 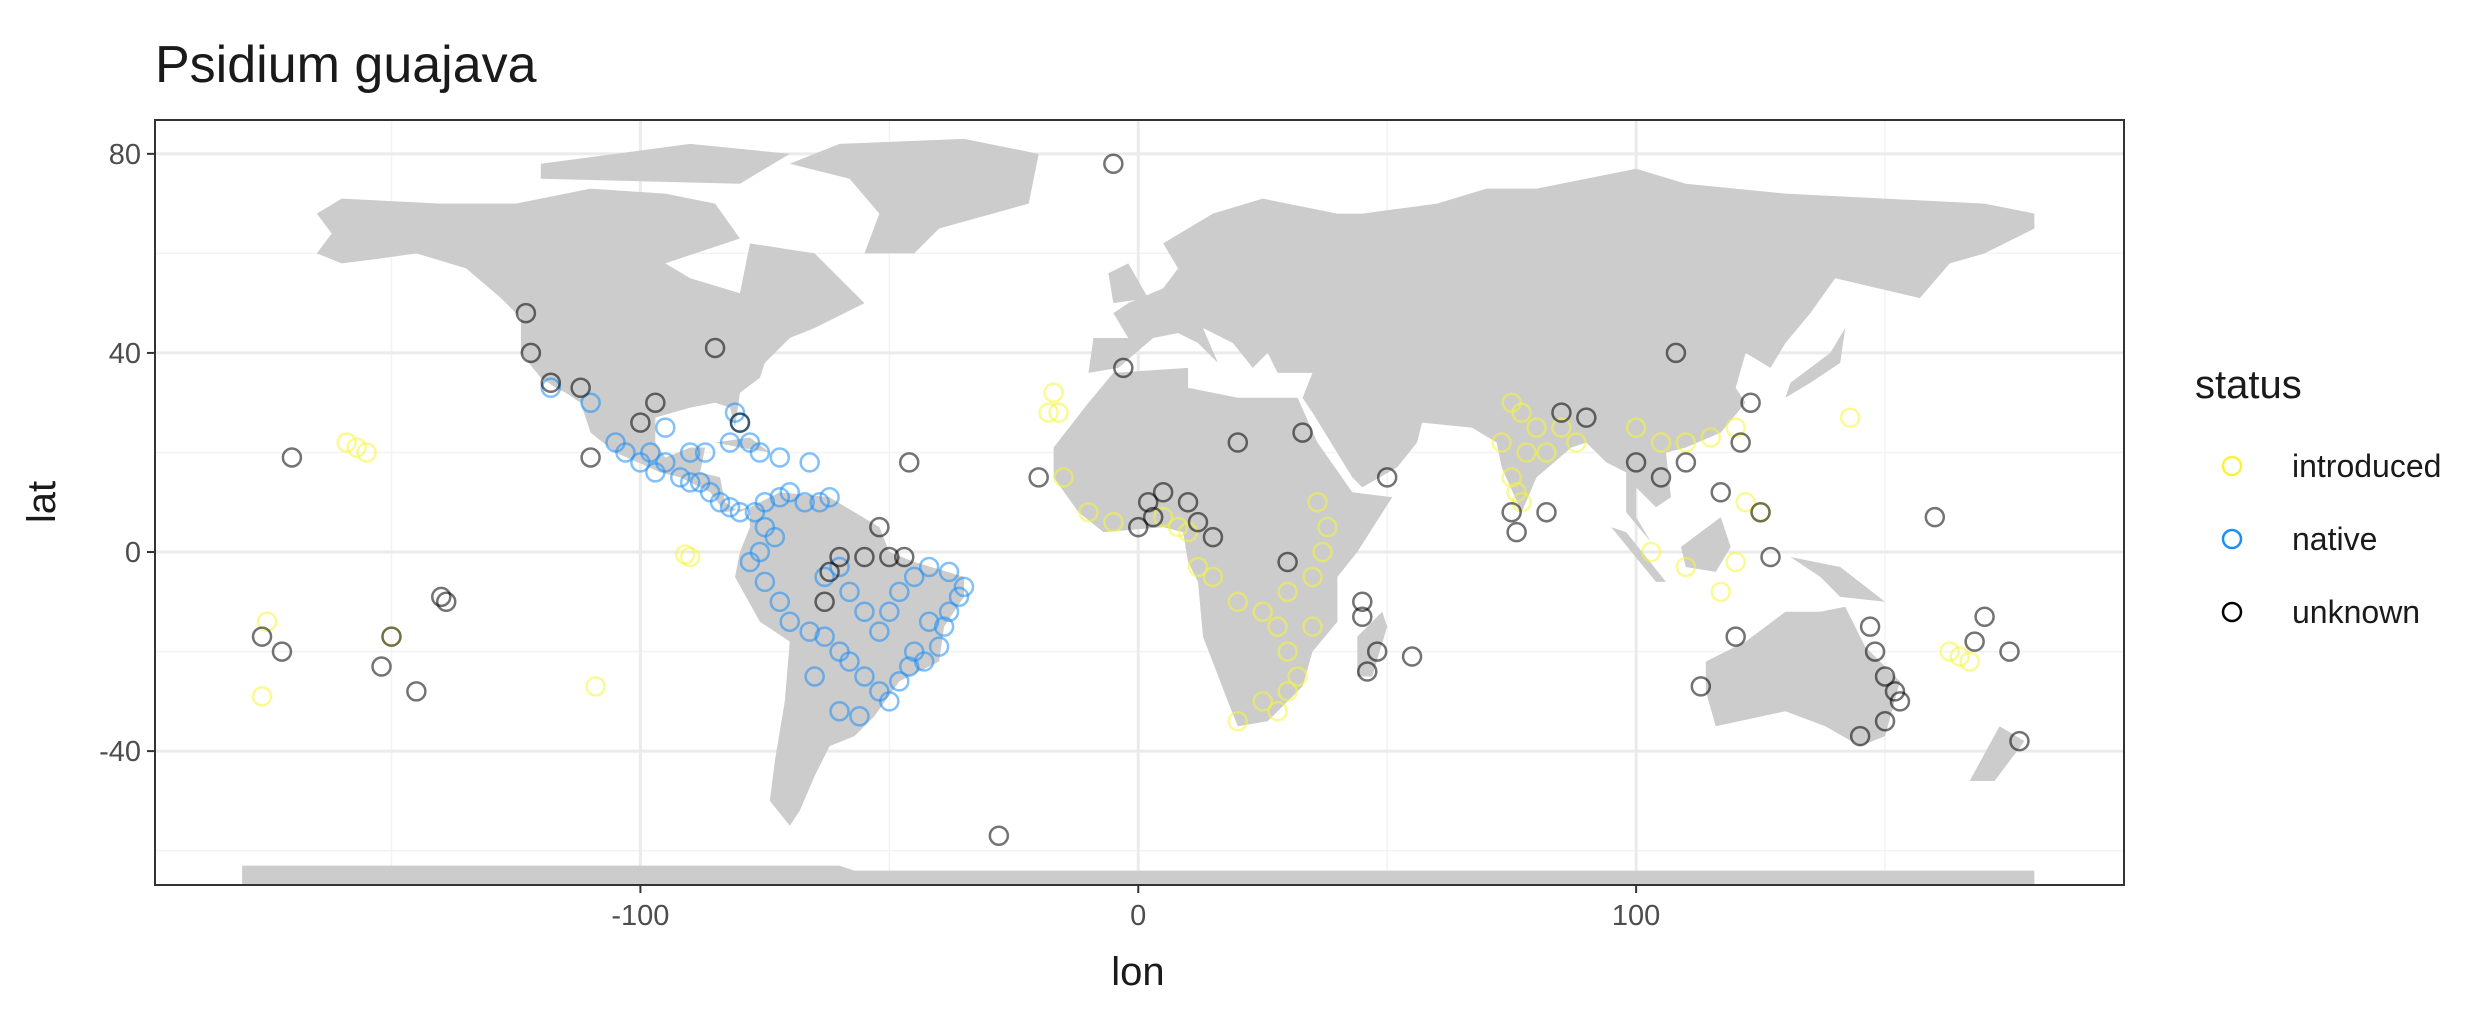 I want to click on south-america, so click(x=849, y=659).